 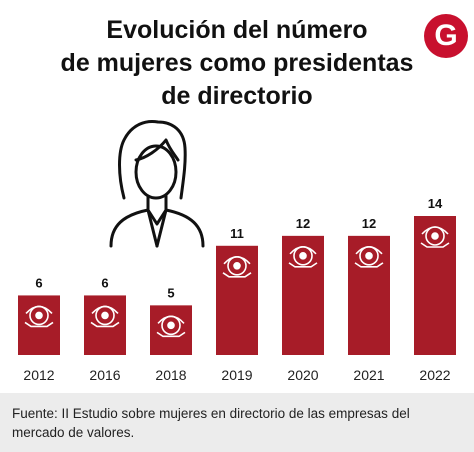 I want to click on x-tick-label-2012: 2012, so click(x=38, y=375).